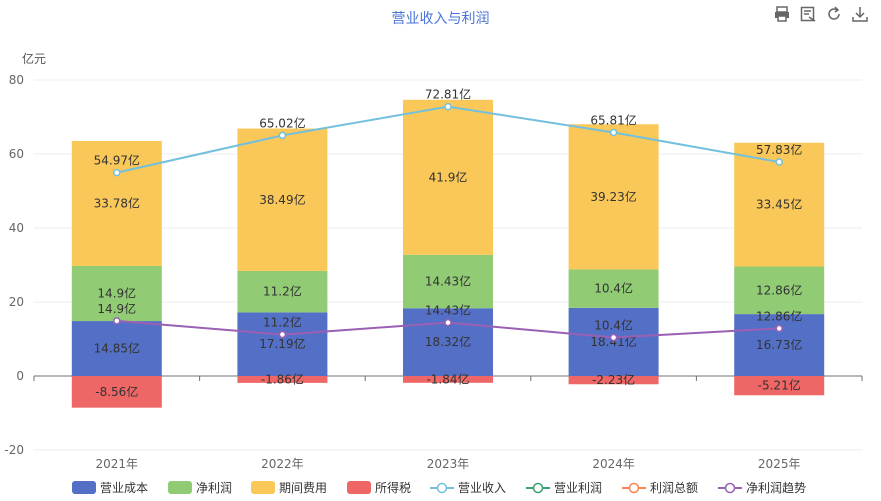 This screenshot has width=881, height=501. What do you see at coordinates (117, 160) in the screenshot?
I see `line-value-label: 54.97亿` at bounding box center [117, 160].